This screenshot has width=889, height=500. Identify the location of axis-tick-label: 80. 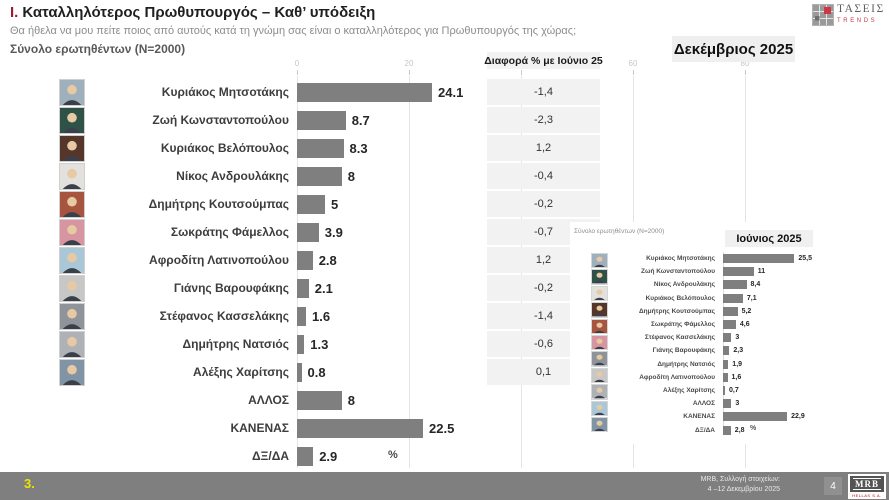
(745, 63).